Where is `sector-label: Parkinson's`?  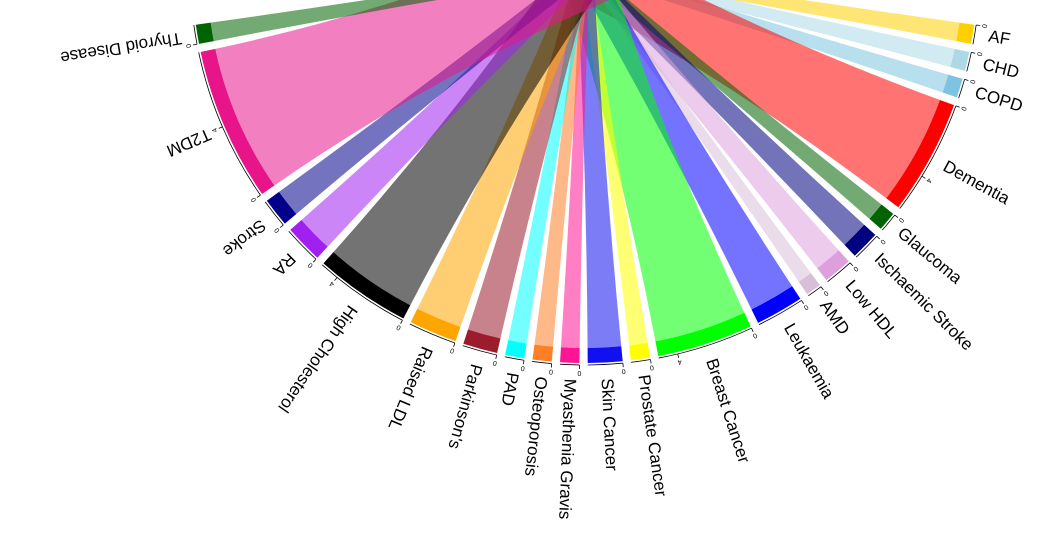
sector-label: Parkinson's is located at coordinates (465, 406).